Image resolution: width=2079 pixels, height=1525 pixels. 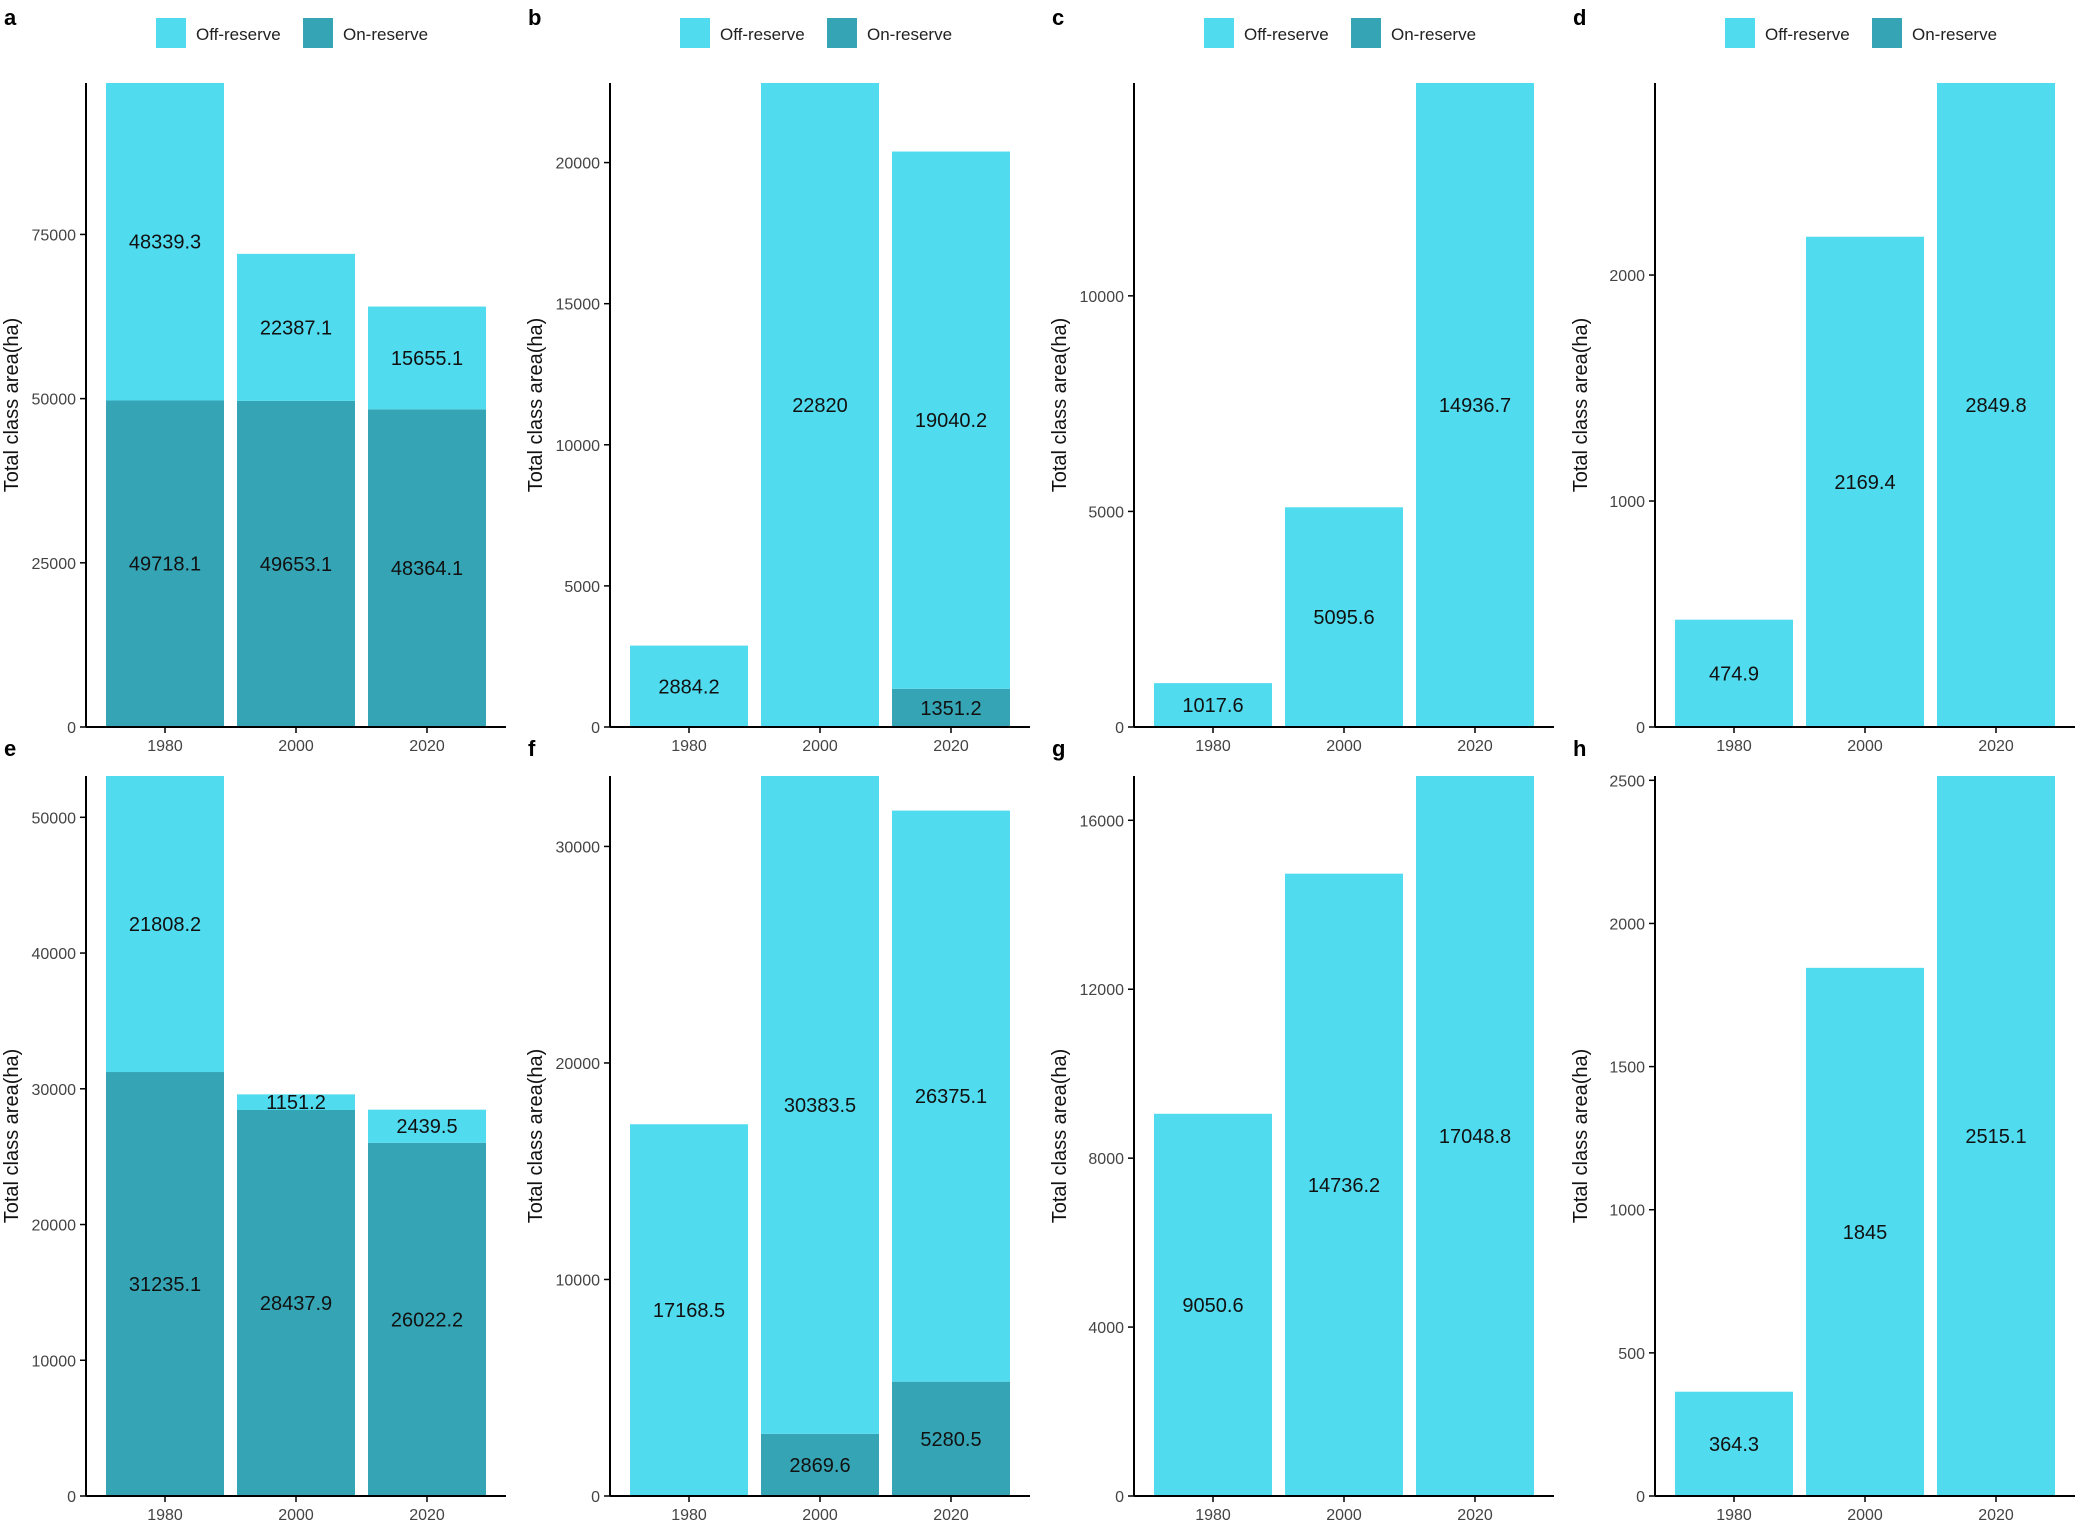 What do you see at coordinates (1627, 1068) in the screenshot?
I see `y-tick-label: 1500` at bounding box center [1627, 1068].